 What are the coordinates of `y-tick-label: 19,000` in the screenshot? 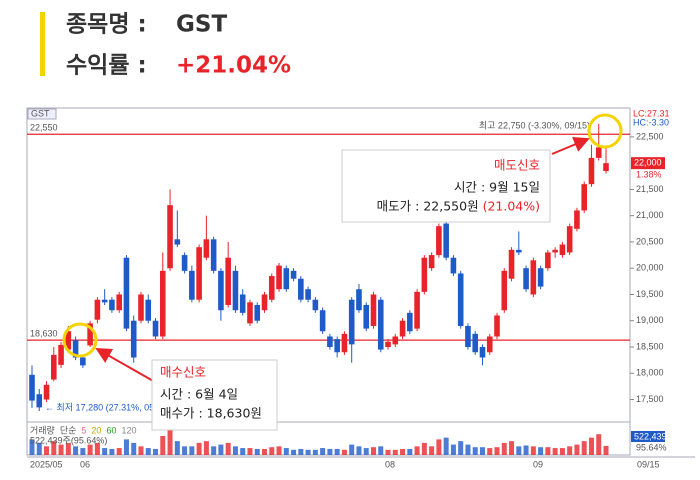 It's located at (650, 320).